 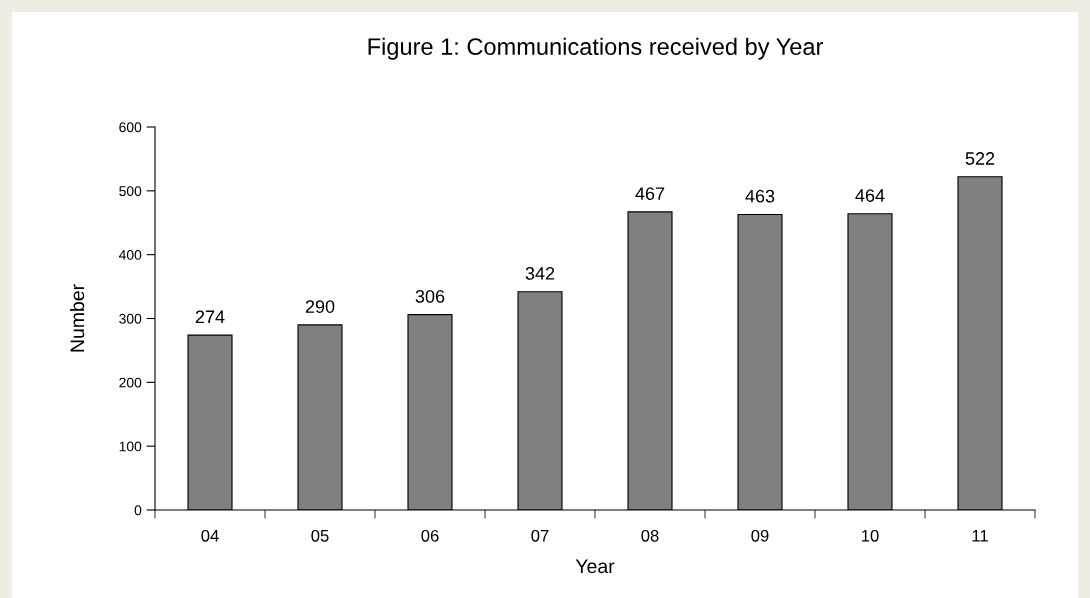 What do you see at coordinates (130, 191) in the screenshot?
I see `y-tick-label: 500` at bounding box center [130, 191].